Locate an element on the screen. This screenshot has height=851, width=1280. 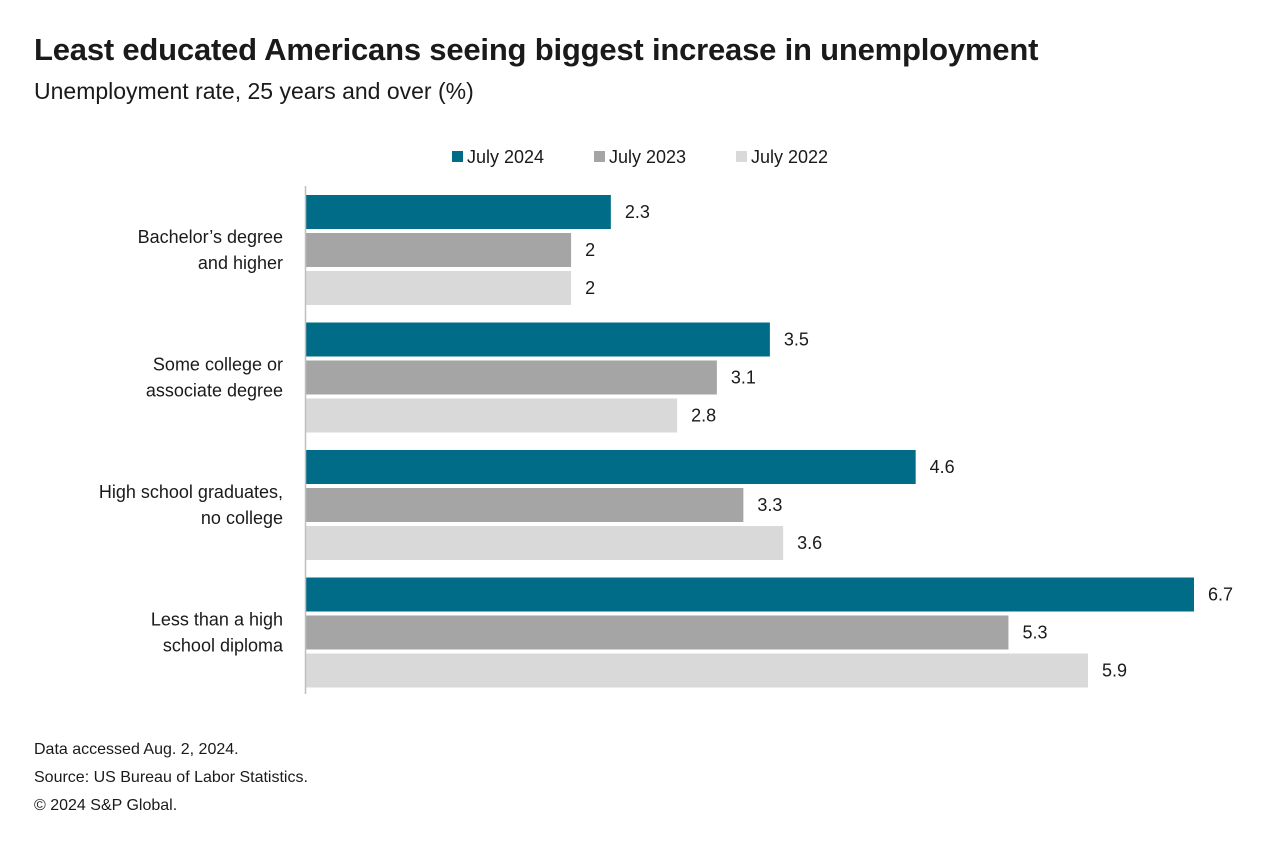
data-accessed-note: Data accessed Aug. 2, 2024. is located at coordinates (136, 749).